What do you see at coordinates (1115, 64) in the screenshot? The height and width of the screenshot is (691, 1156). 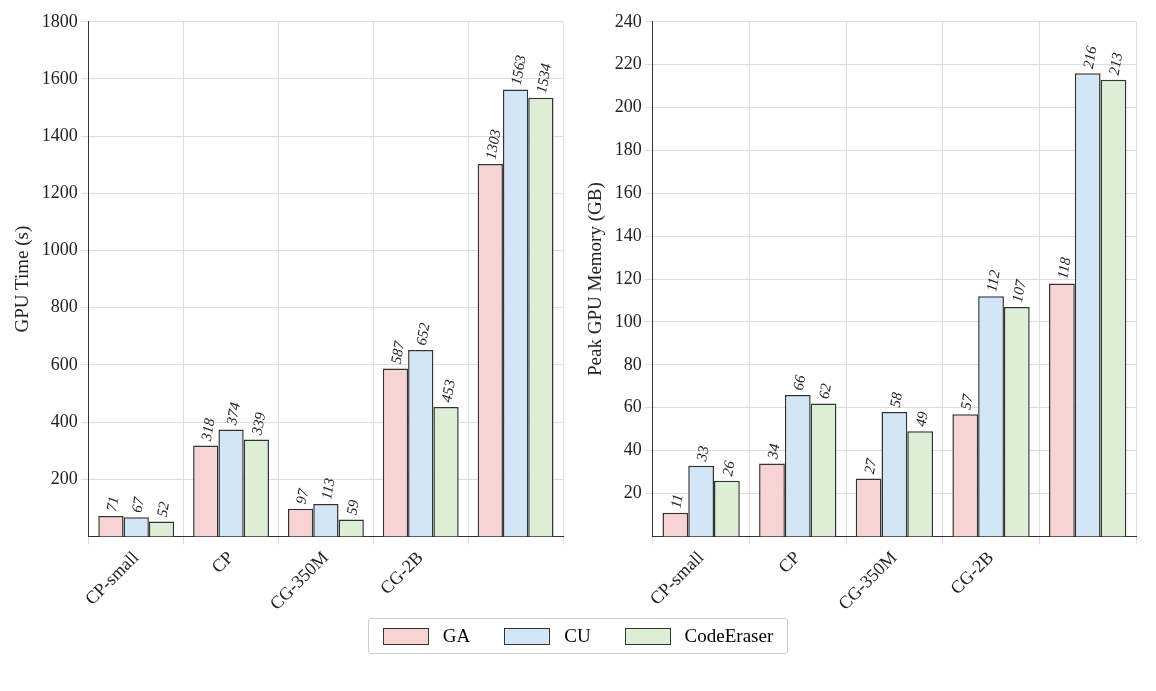 I see `data-label: 213` at bounding box center [1115, 64].